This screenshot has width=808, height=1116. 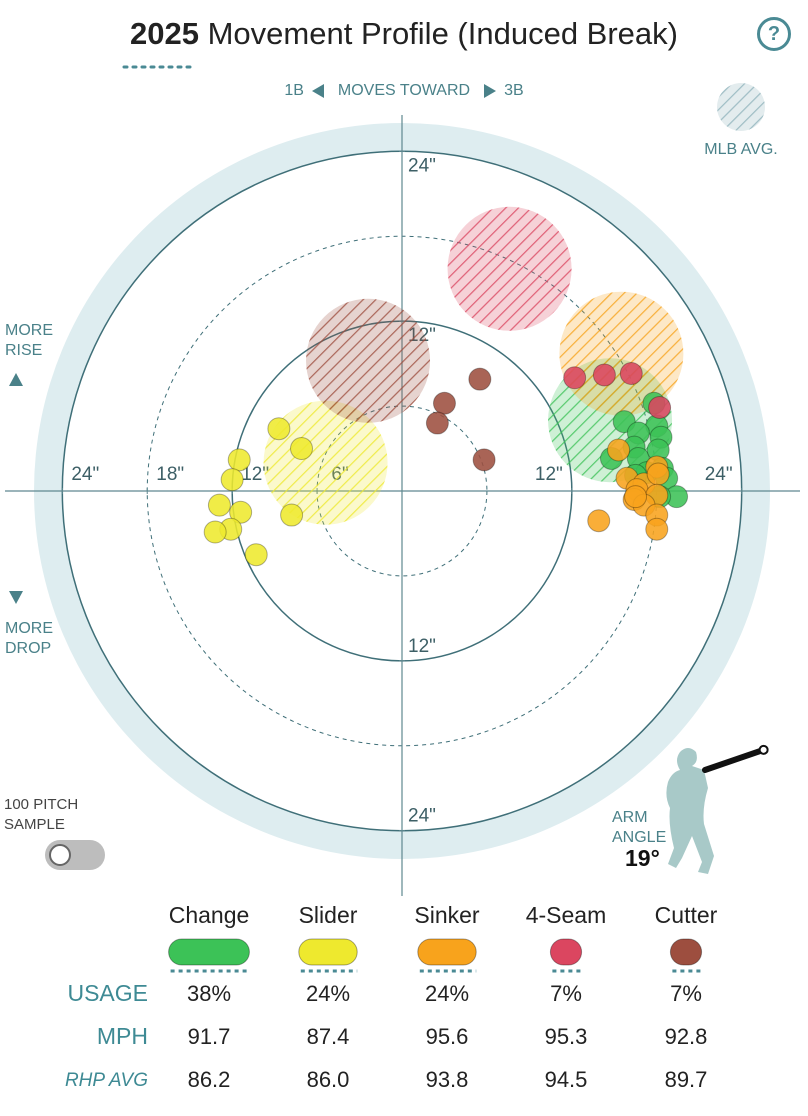 What do you see at coordinates (209, 1036) in the screenshot?
I see `mph-value: 91.7` at bounding box center [209, 1036].